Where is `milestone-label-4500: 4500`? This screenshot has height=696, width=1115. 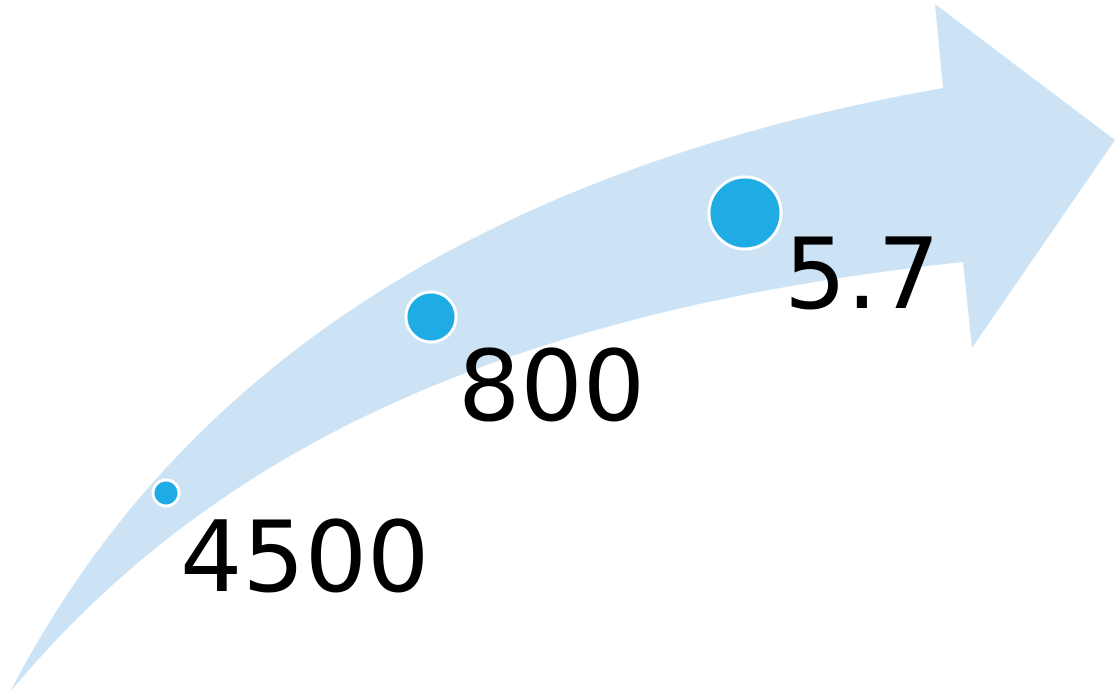 milestone-label-4500: 4500 is located at coordinates (305, 558).